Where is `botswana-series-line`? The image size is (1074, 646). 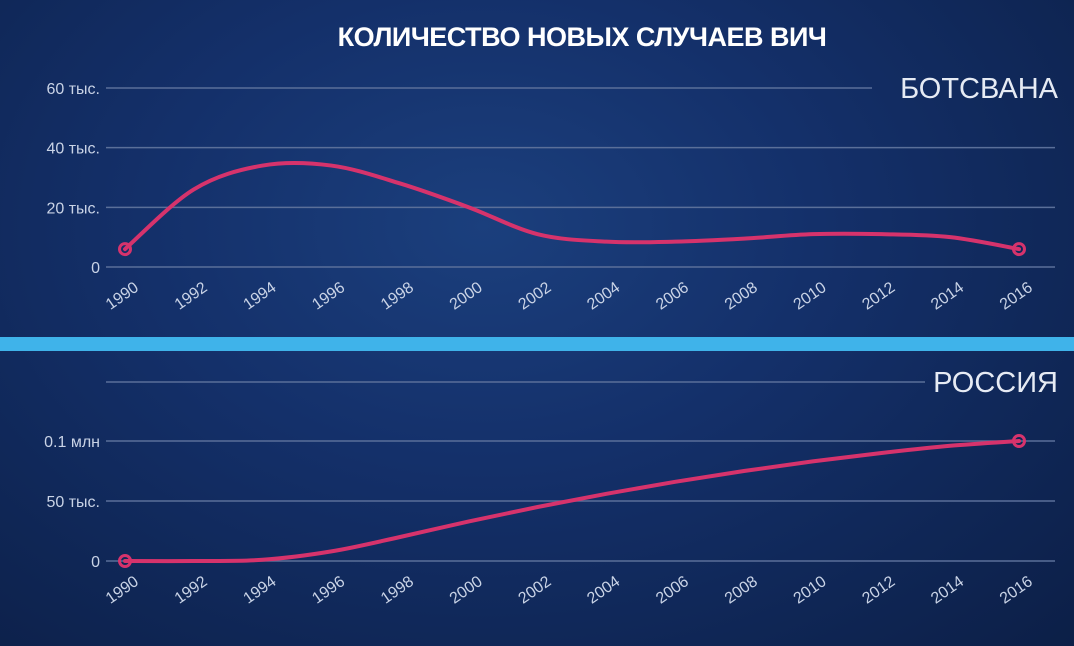
botswana-series-line is located at coordinates (572, 206).